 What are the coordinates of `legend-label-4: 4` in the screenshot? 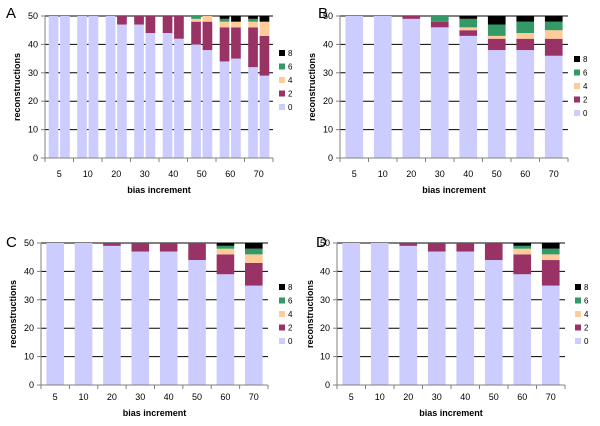 It's located at (290, 314).